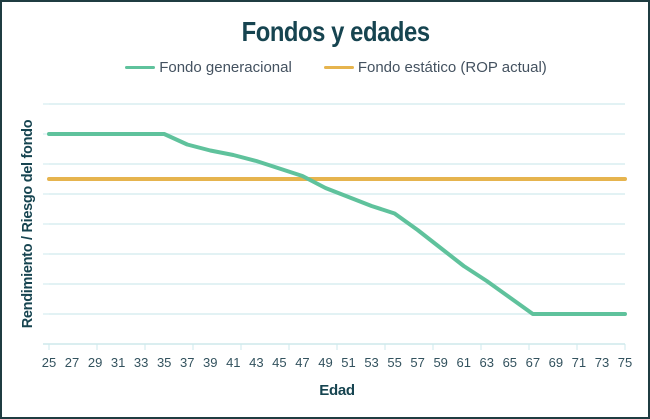  Describe the element at coordinates (302, 362) in the screenshot. I see `x-tick-label: 47` at that location.